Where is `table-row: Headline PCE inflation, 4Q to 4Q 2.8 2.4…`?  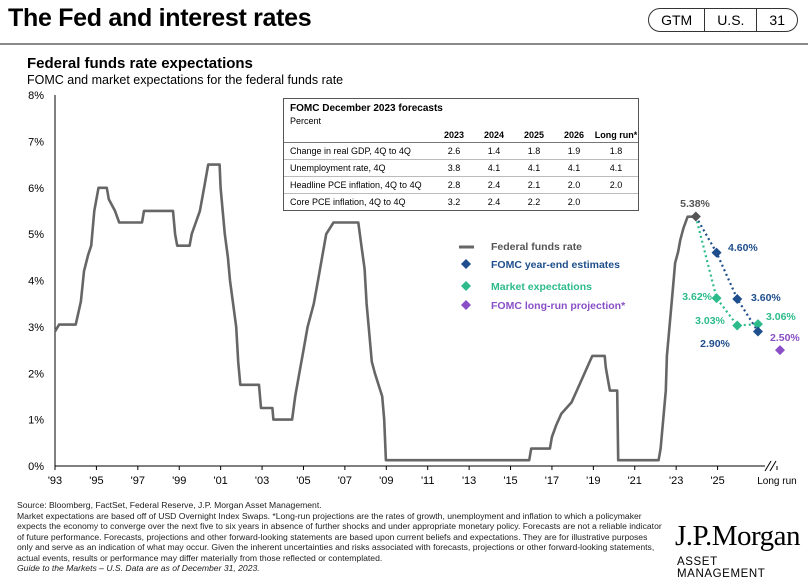 table-row: Headline PCE inflation, 4Q to 4Q 2.8 2.4… is located at coordinates (461, 185).